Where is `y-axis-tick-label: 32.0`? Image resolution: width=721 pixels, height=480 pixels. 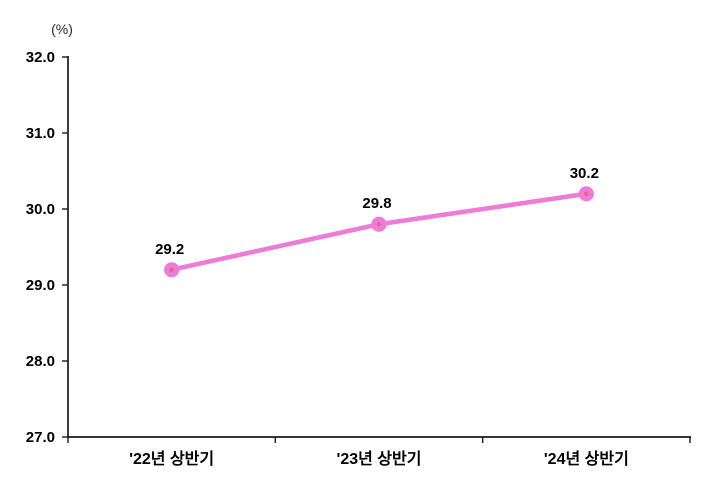
y-axis-tick-label: 32.0 is located at coordinates (40, 57).